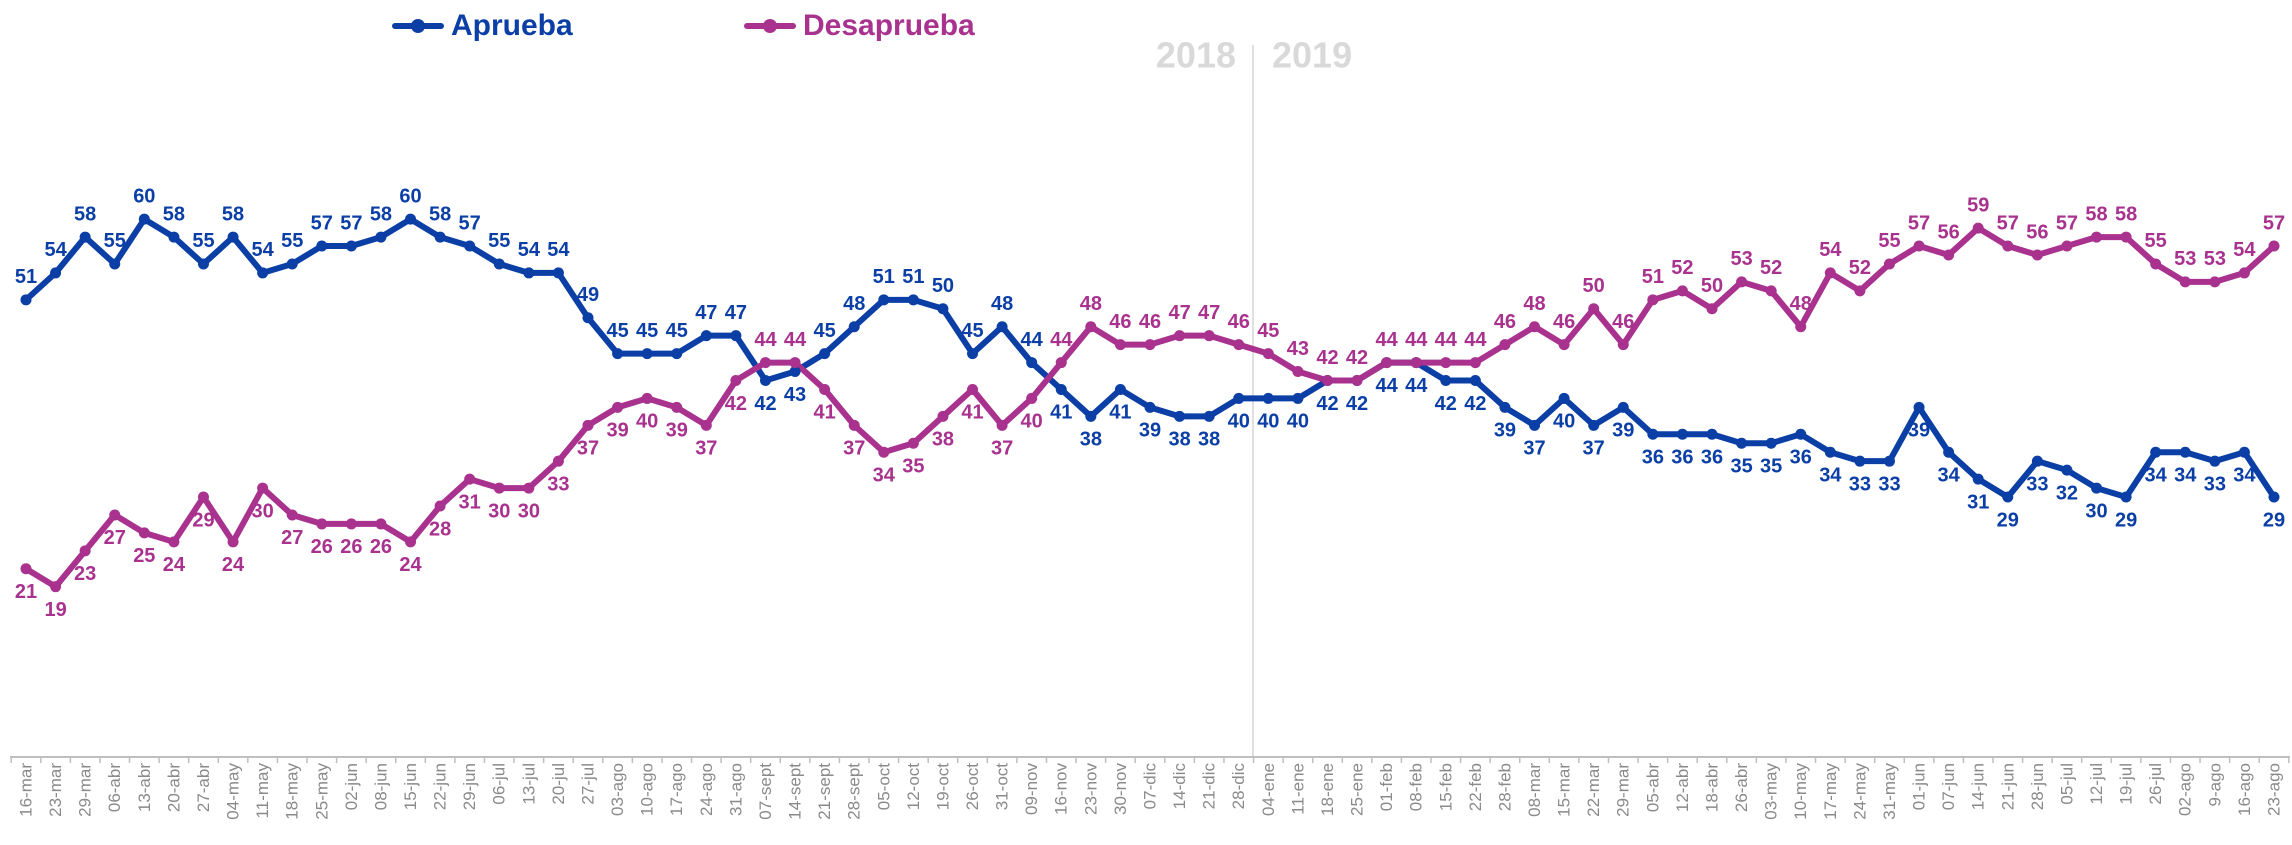 This screenshot has width=2292, height=845. I want to click on x-tick-label: 03-may, so click(1771, 791).